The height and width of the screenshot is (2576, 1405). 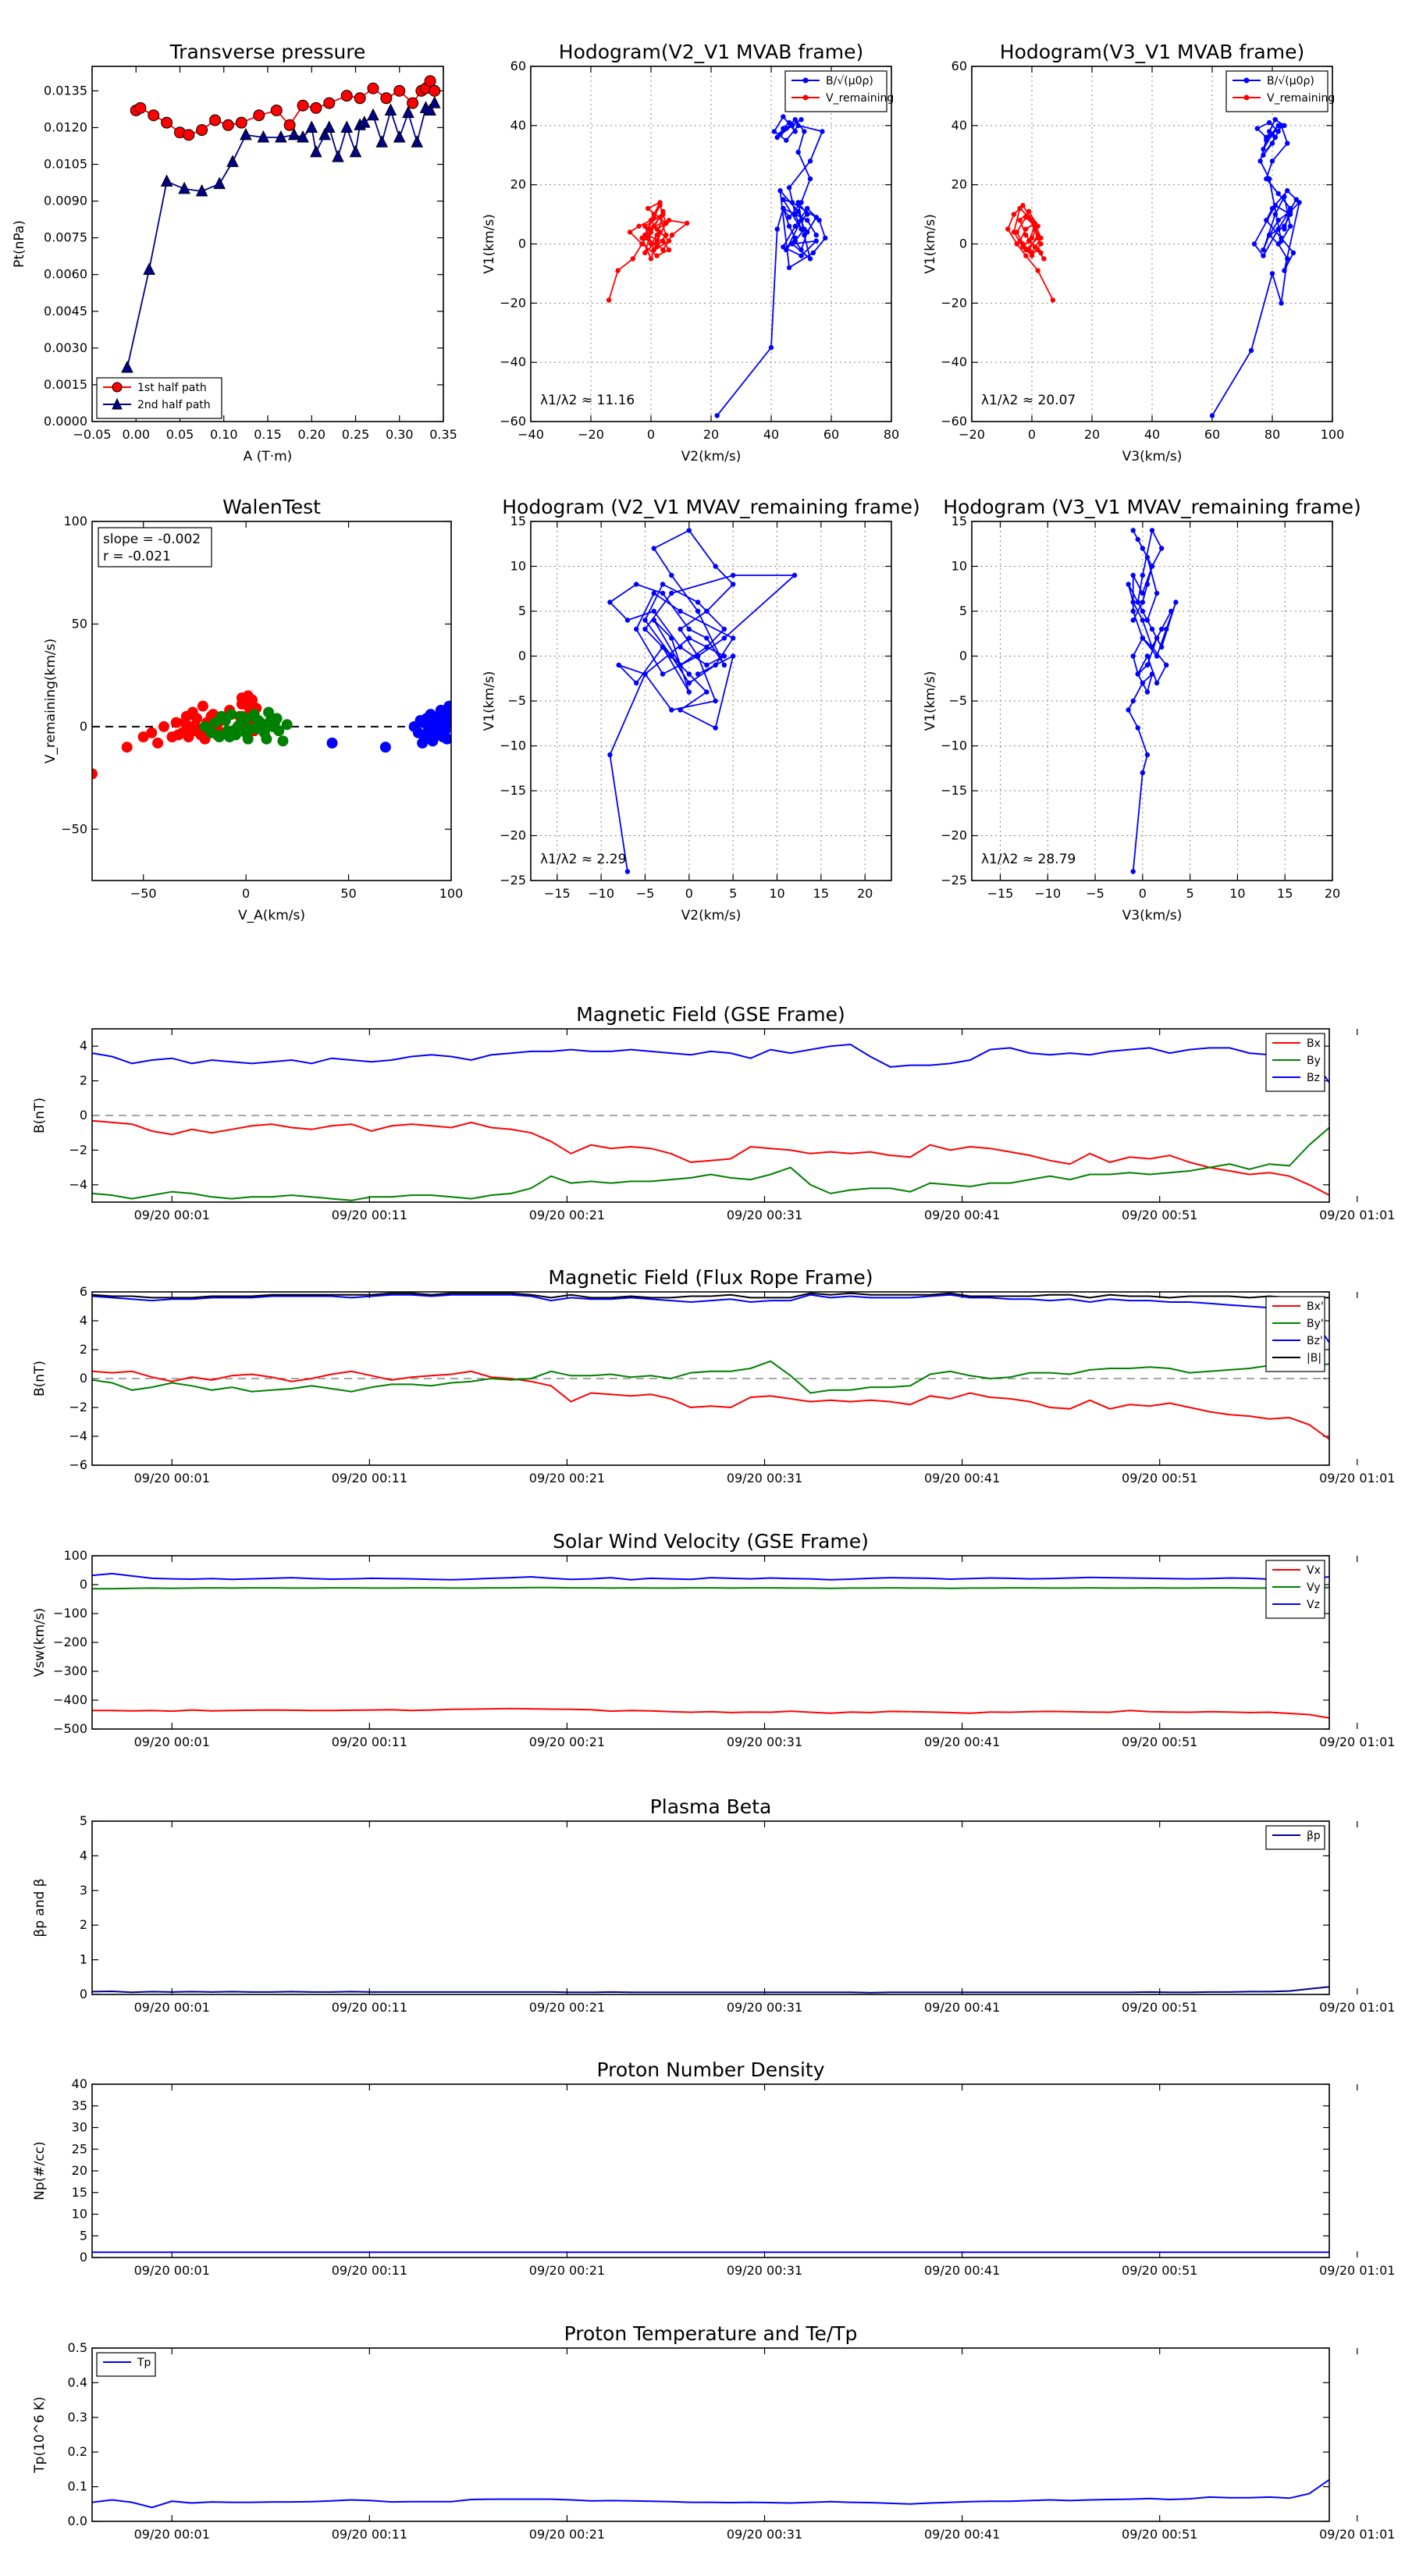 I want to click on x-tick-label: 09/20 00:11, so click(x=370, y=2534).